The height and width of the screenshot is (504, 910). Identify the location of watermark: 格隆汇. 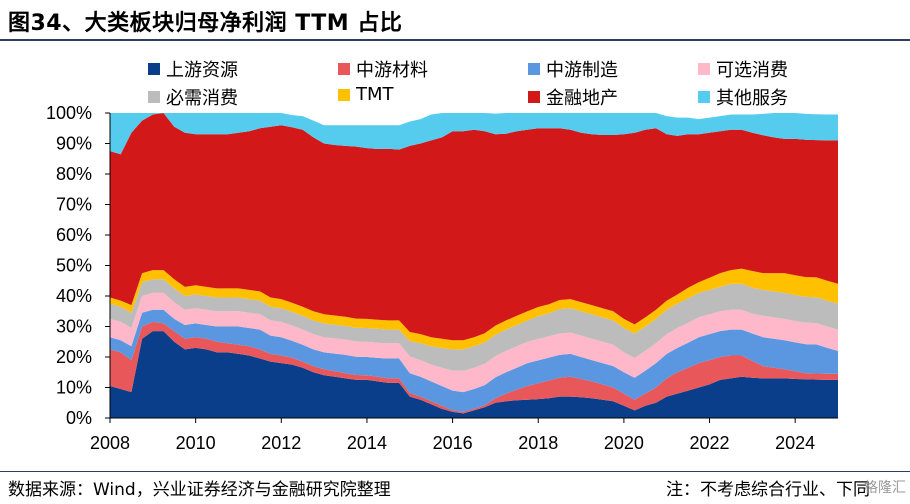
(885, 488).